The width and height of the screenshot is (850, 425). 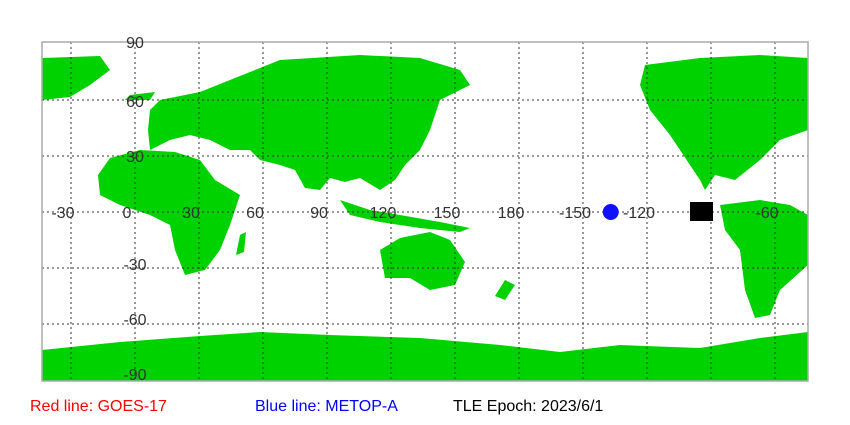 I want to click on longitude-label: 150, so click(x=447, y=213).